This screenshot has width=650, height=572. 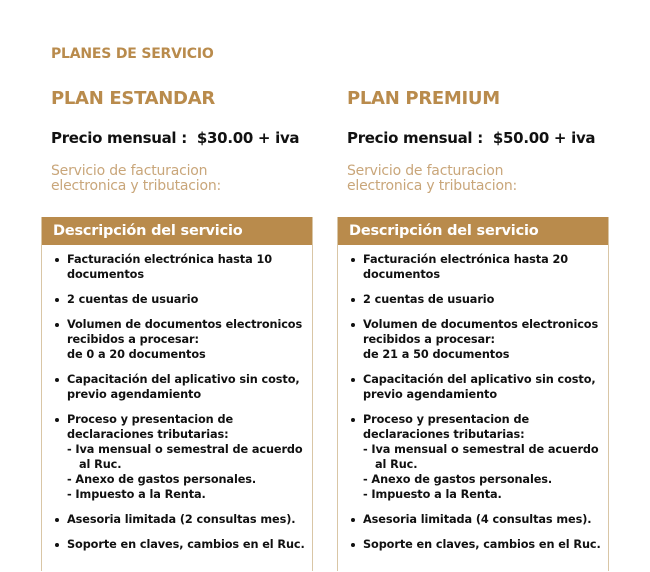 What do you see at coordinates (169, 259) in the screenshot?
I see `feature-line: Facturación electrónica hasta 10` at bounding box center [169, 259].